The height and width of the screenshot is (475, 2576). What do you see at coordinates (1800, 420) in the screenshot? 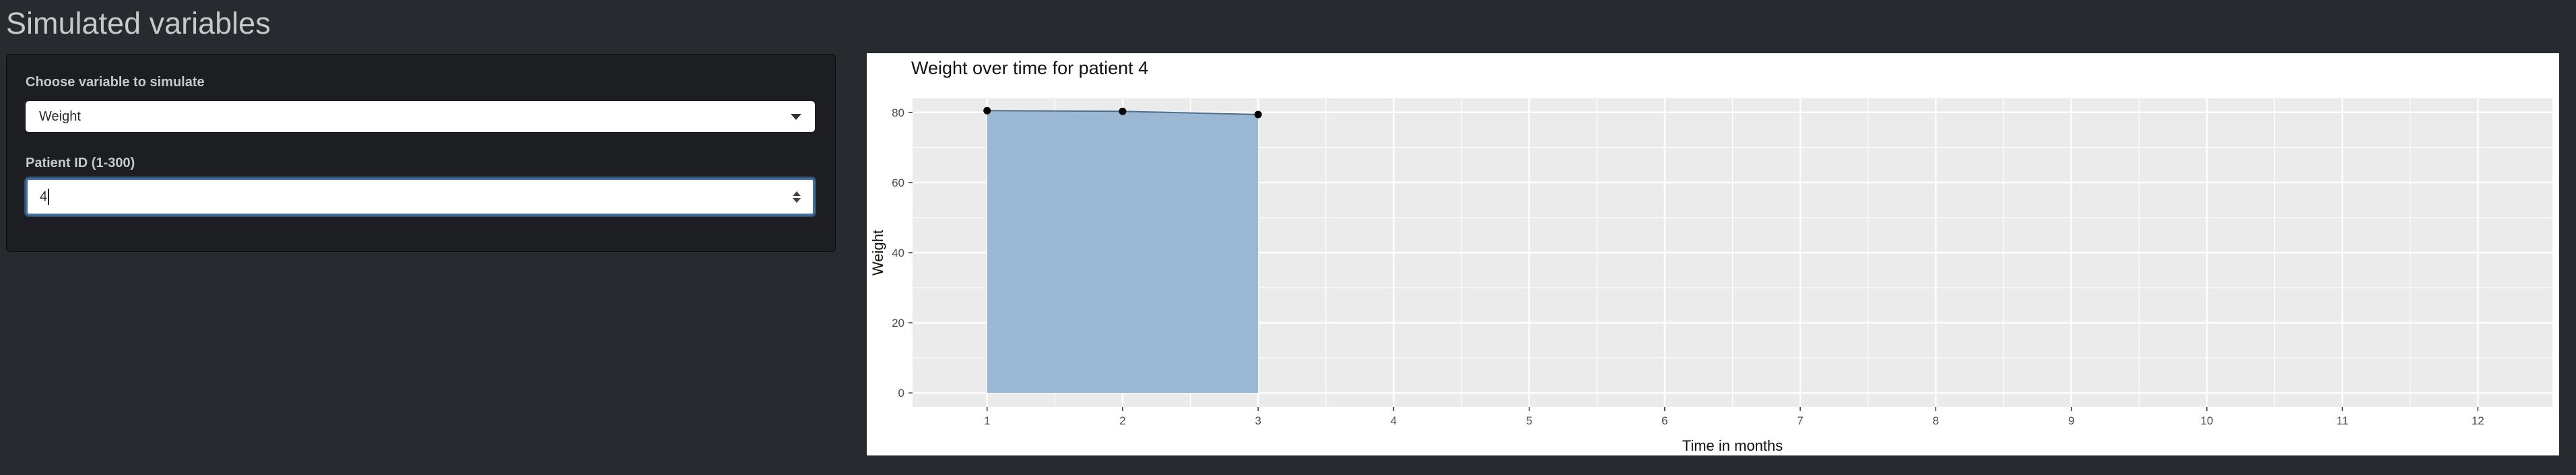
I see `x-tick-label: 7` at bounding box center [1800, 420].